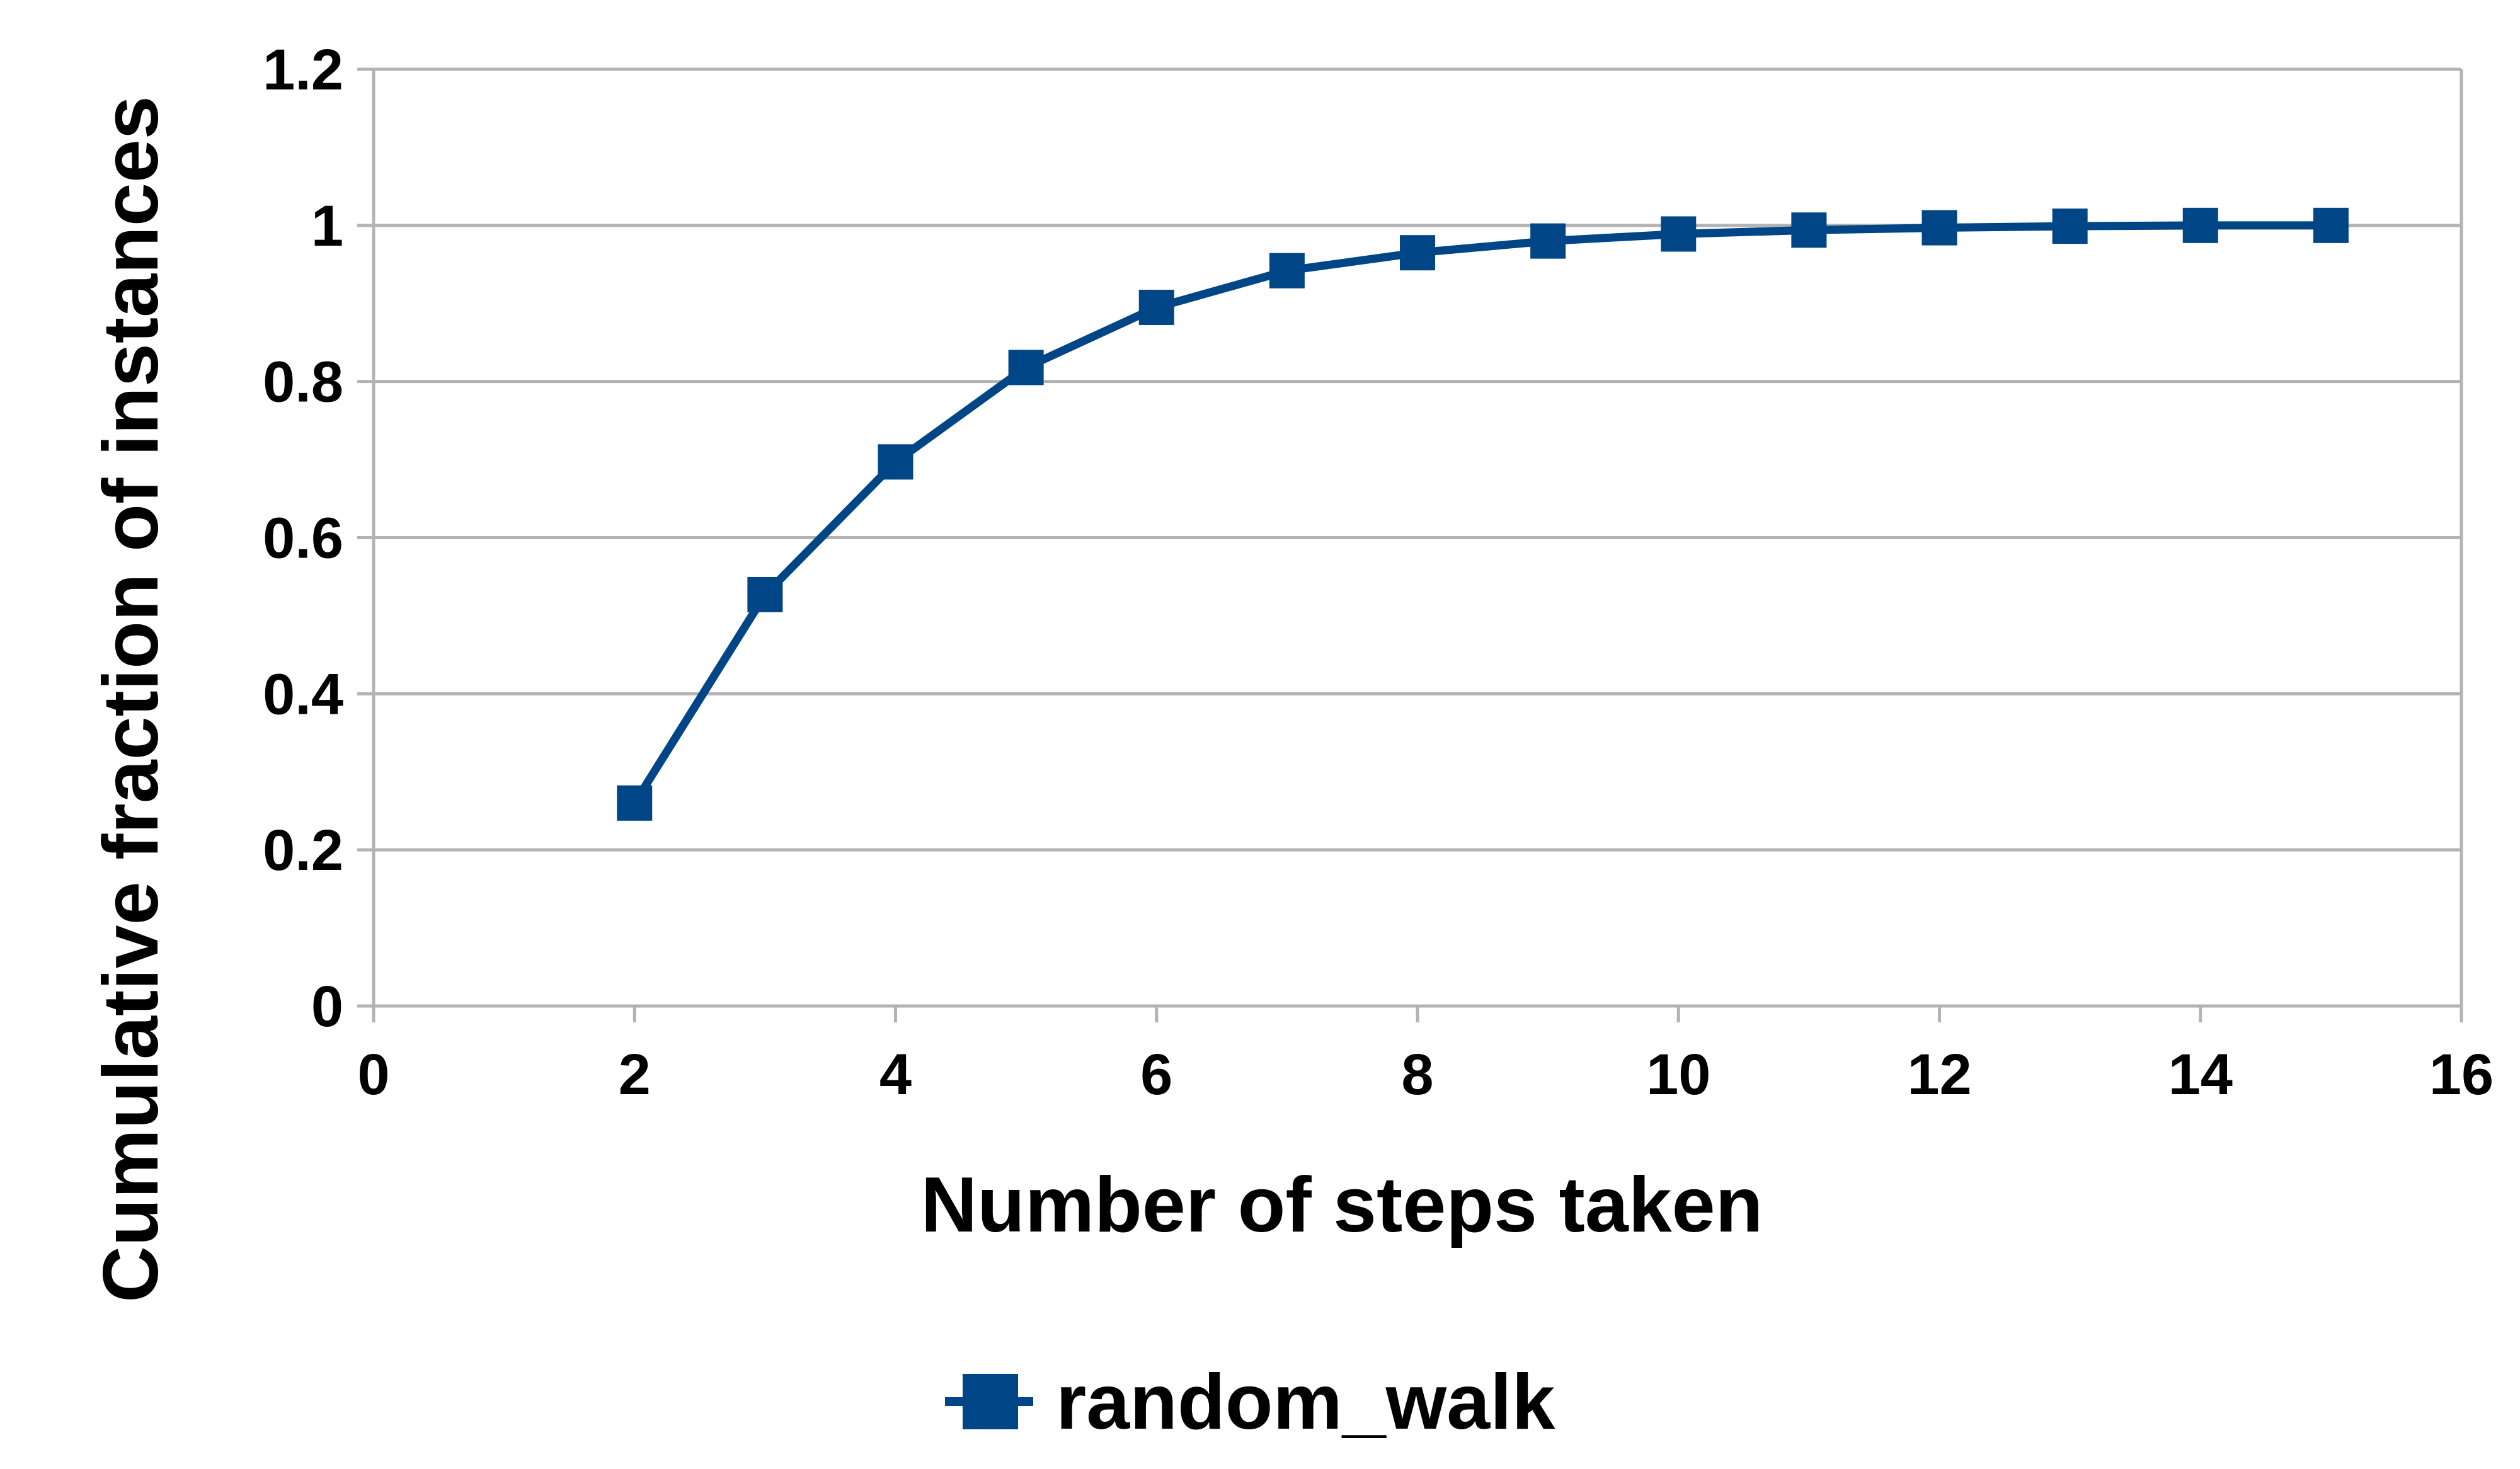 The image size is (2520, 1469). What do you see at coordinates (1417, 1075) in the screenshot?
I see `x-tick-label: 8` at bounding box center [1417, 1075].